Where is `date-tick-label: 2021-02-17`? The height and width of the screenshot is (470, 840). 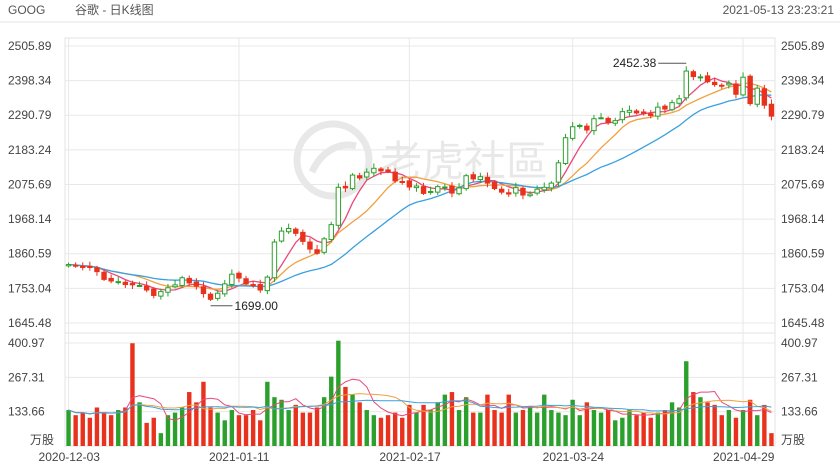
date-tick-label: 2021-02-17 is located at coordinates (410, 457).